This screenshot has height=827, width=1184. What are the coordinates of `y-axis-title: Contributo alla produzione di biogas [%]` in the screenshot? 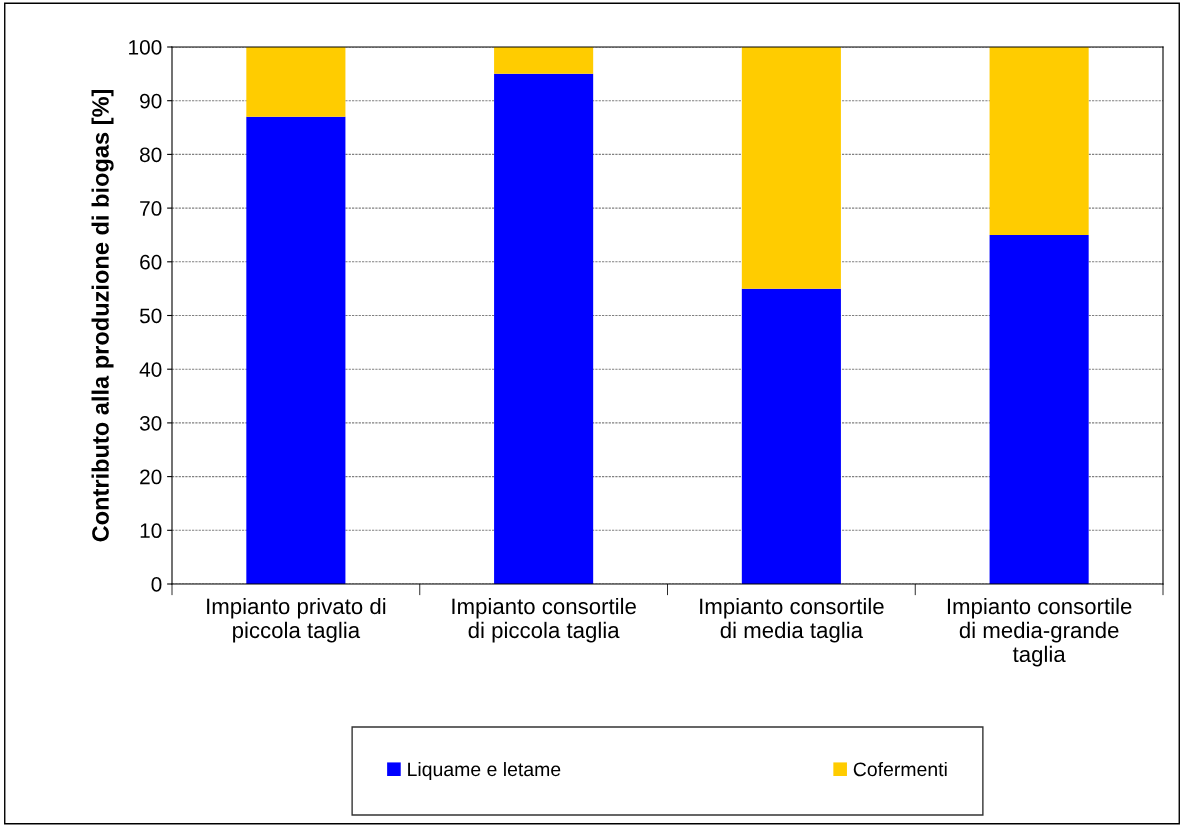 It's located at (102, 315).